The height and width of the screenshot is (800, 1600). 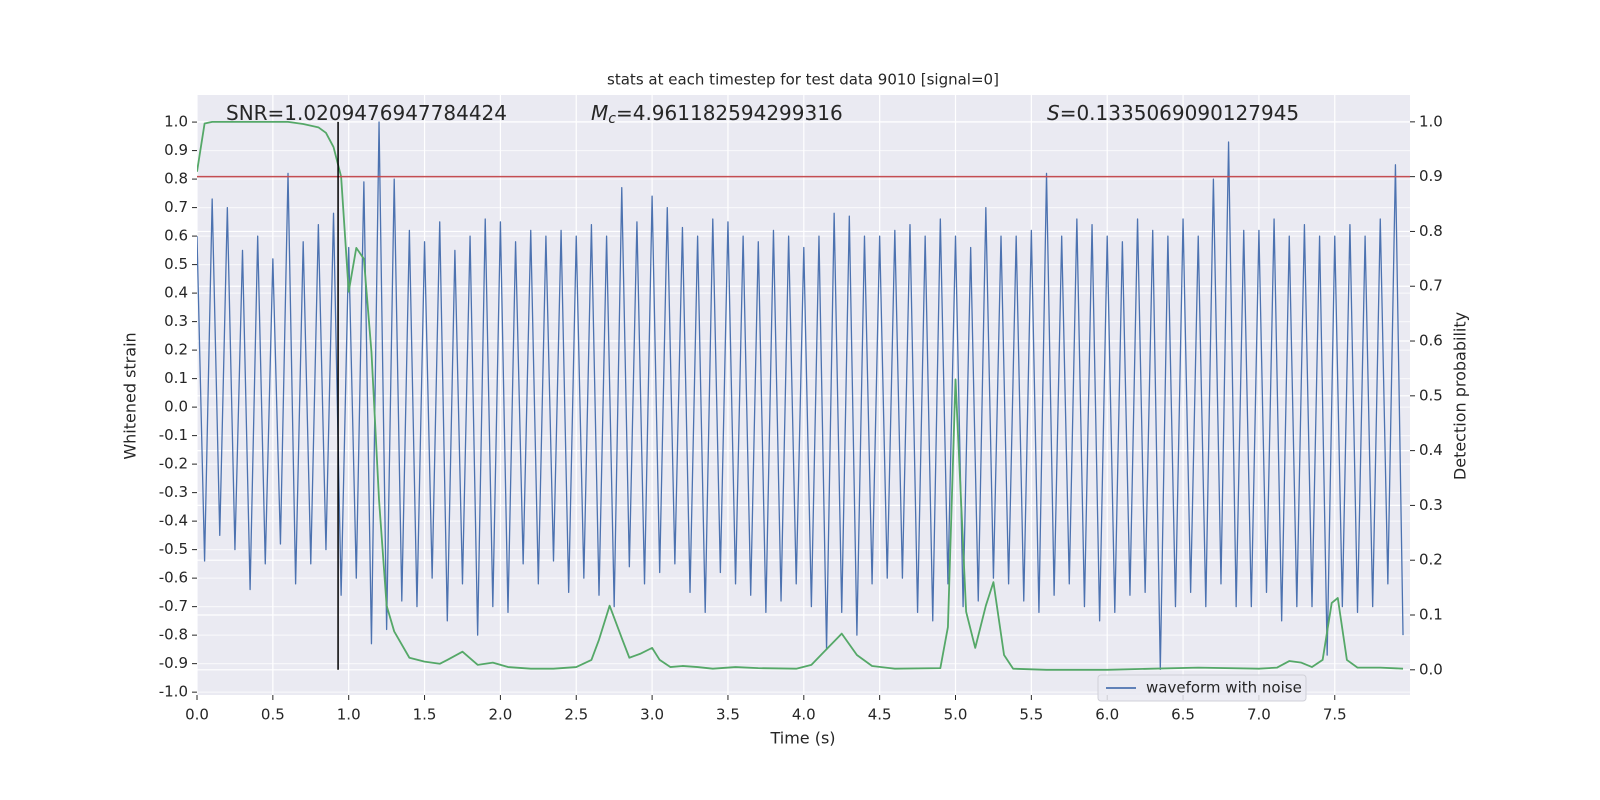 What do you see at coordinates (1431, 341) in the screenshot?
I see `y2-tick-label: 0.6` at bounding box center [1431, 341].